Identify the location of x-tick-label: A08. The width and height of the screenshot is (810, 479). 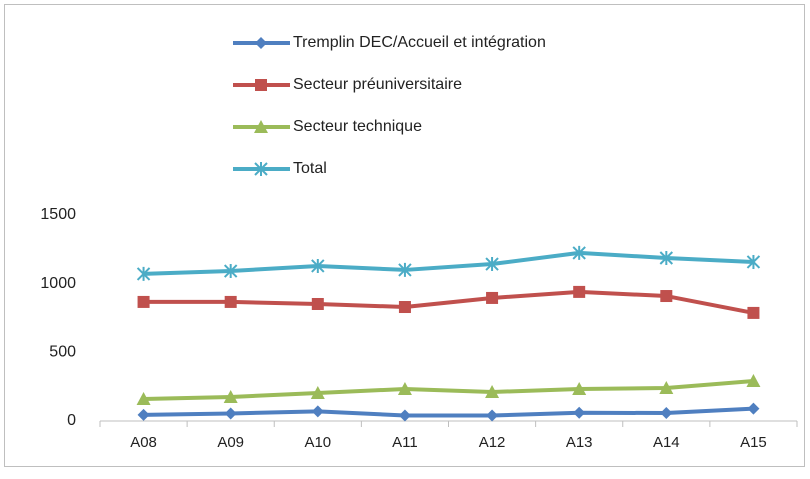
(143, 442).